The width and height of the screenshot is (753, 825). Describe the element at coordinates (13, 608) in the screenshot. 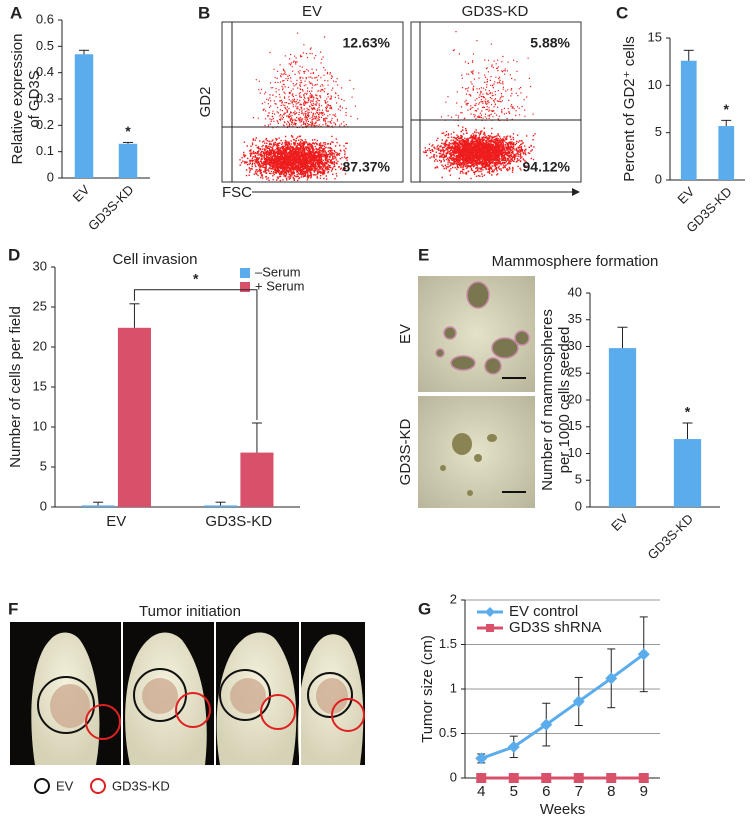

I see `panel-label: F` at that location.